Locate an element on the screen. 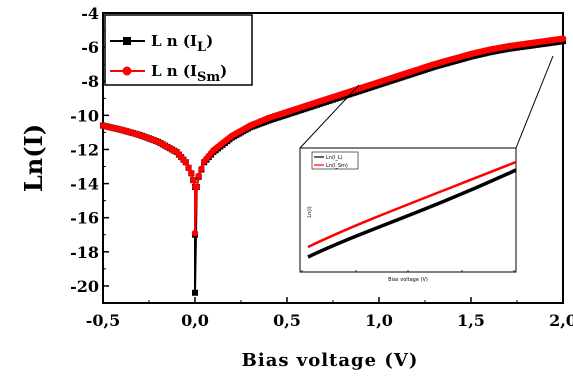  inset-series-line-black is located at coordinates (412, 213).